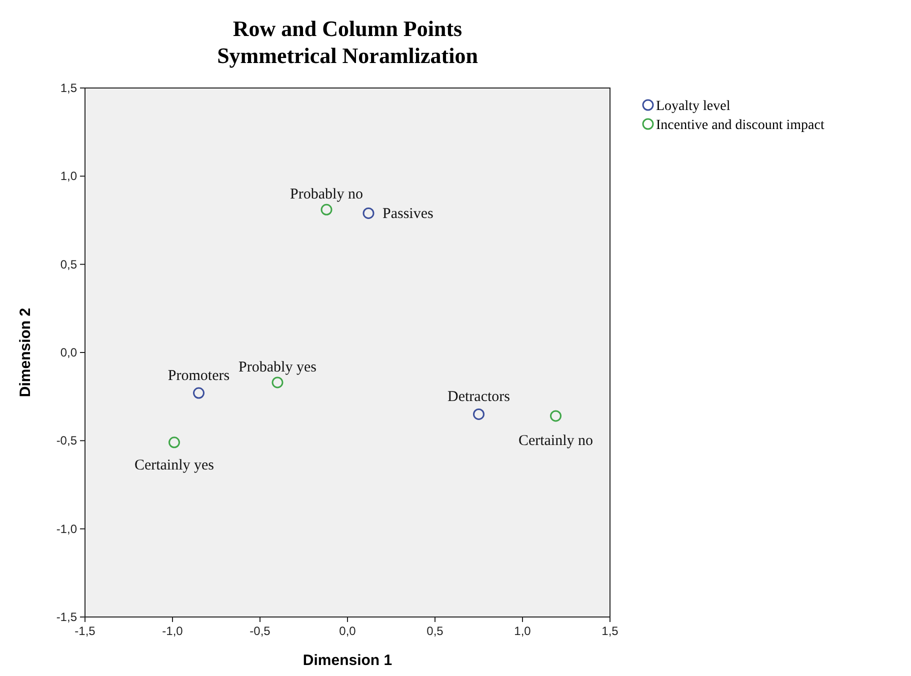 Image resolution: width=911 pixels, height=676 pixels. Describe the element at coordinates (523, 631) in the screenshot. I see `x-tick-label: 1,0` at that location.